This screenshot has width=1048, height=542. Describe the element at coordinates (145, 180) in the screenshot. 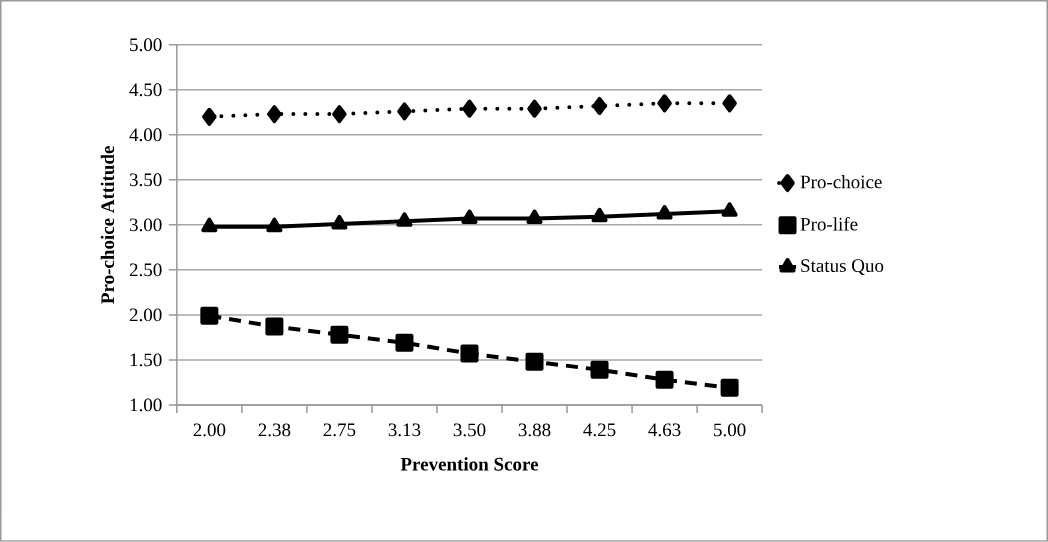

I see `y-tick-label: 3.50` at that location.